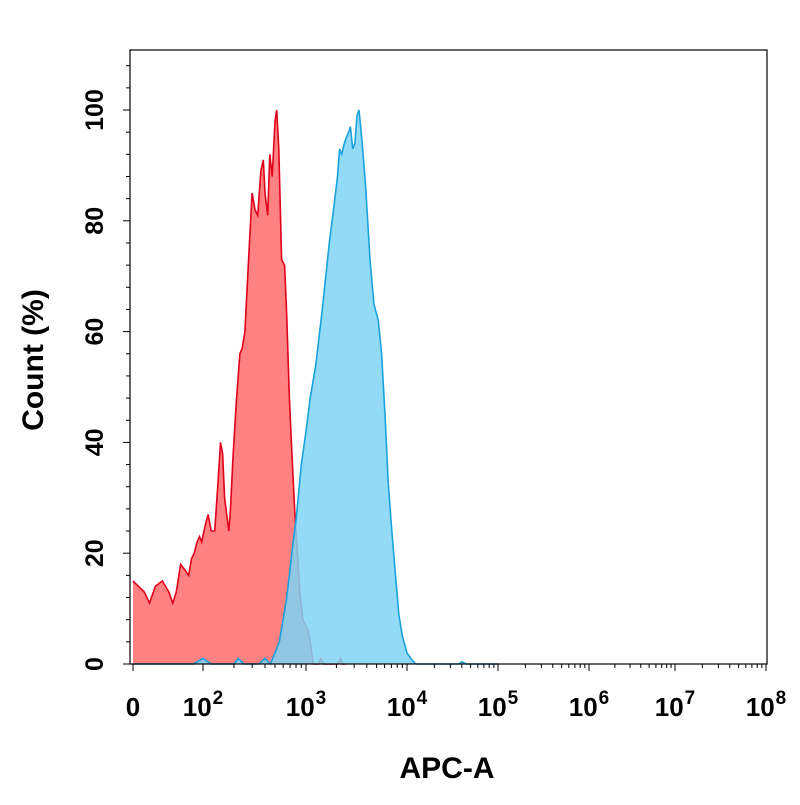 This screenshot has width=800, height=805. I want to click on x-tick-label: 10², so click(203, 705).